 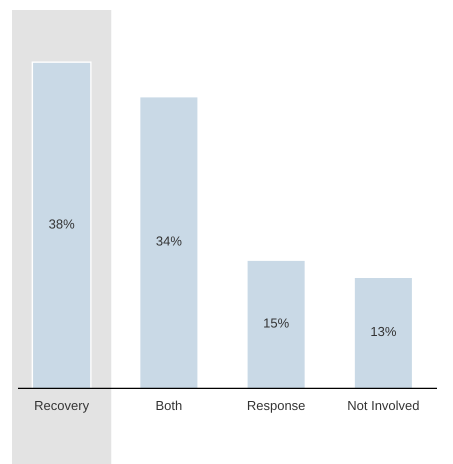 I want to click on data-label: 15%, so click(x=276, y=322).